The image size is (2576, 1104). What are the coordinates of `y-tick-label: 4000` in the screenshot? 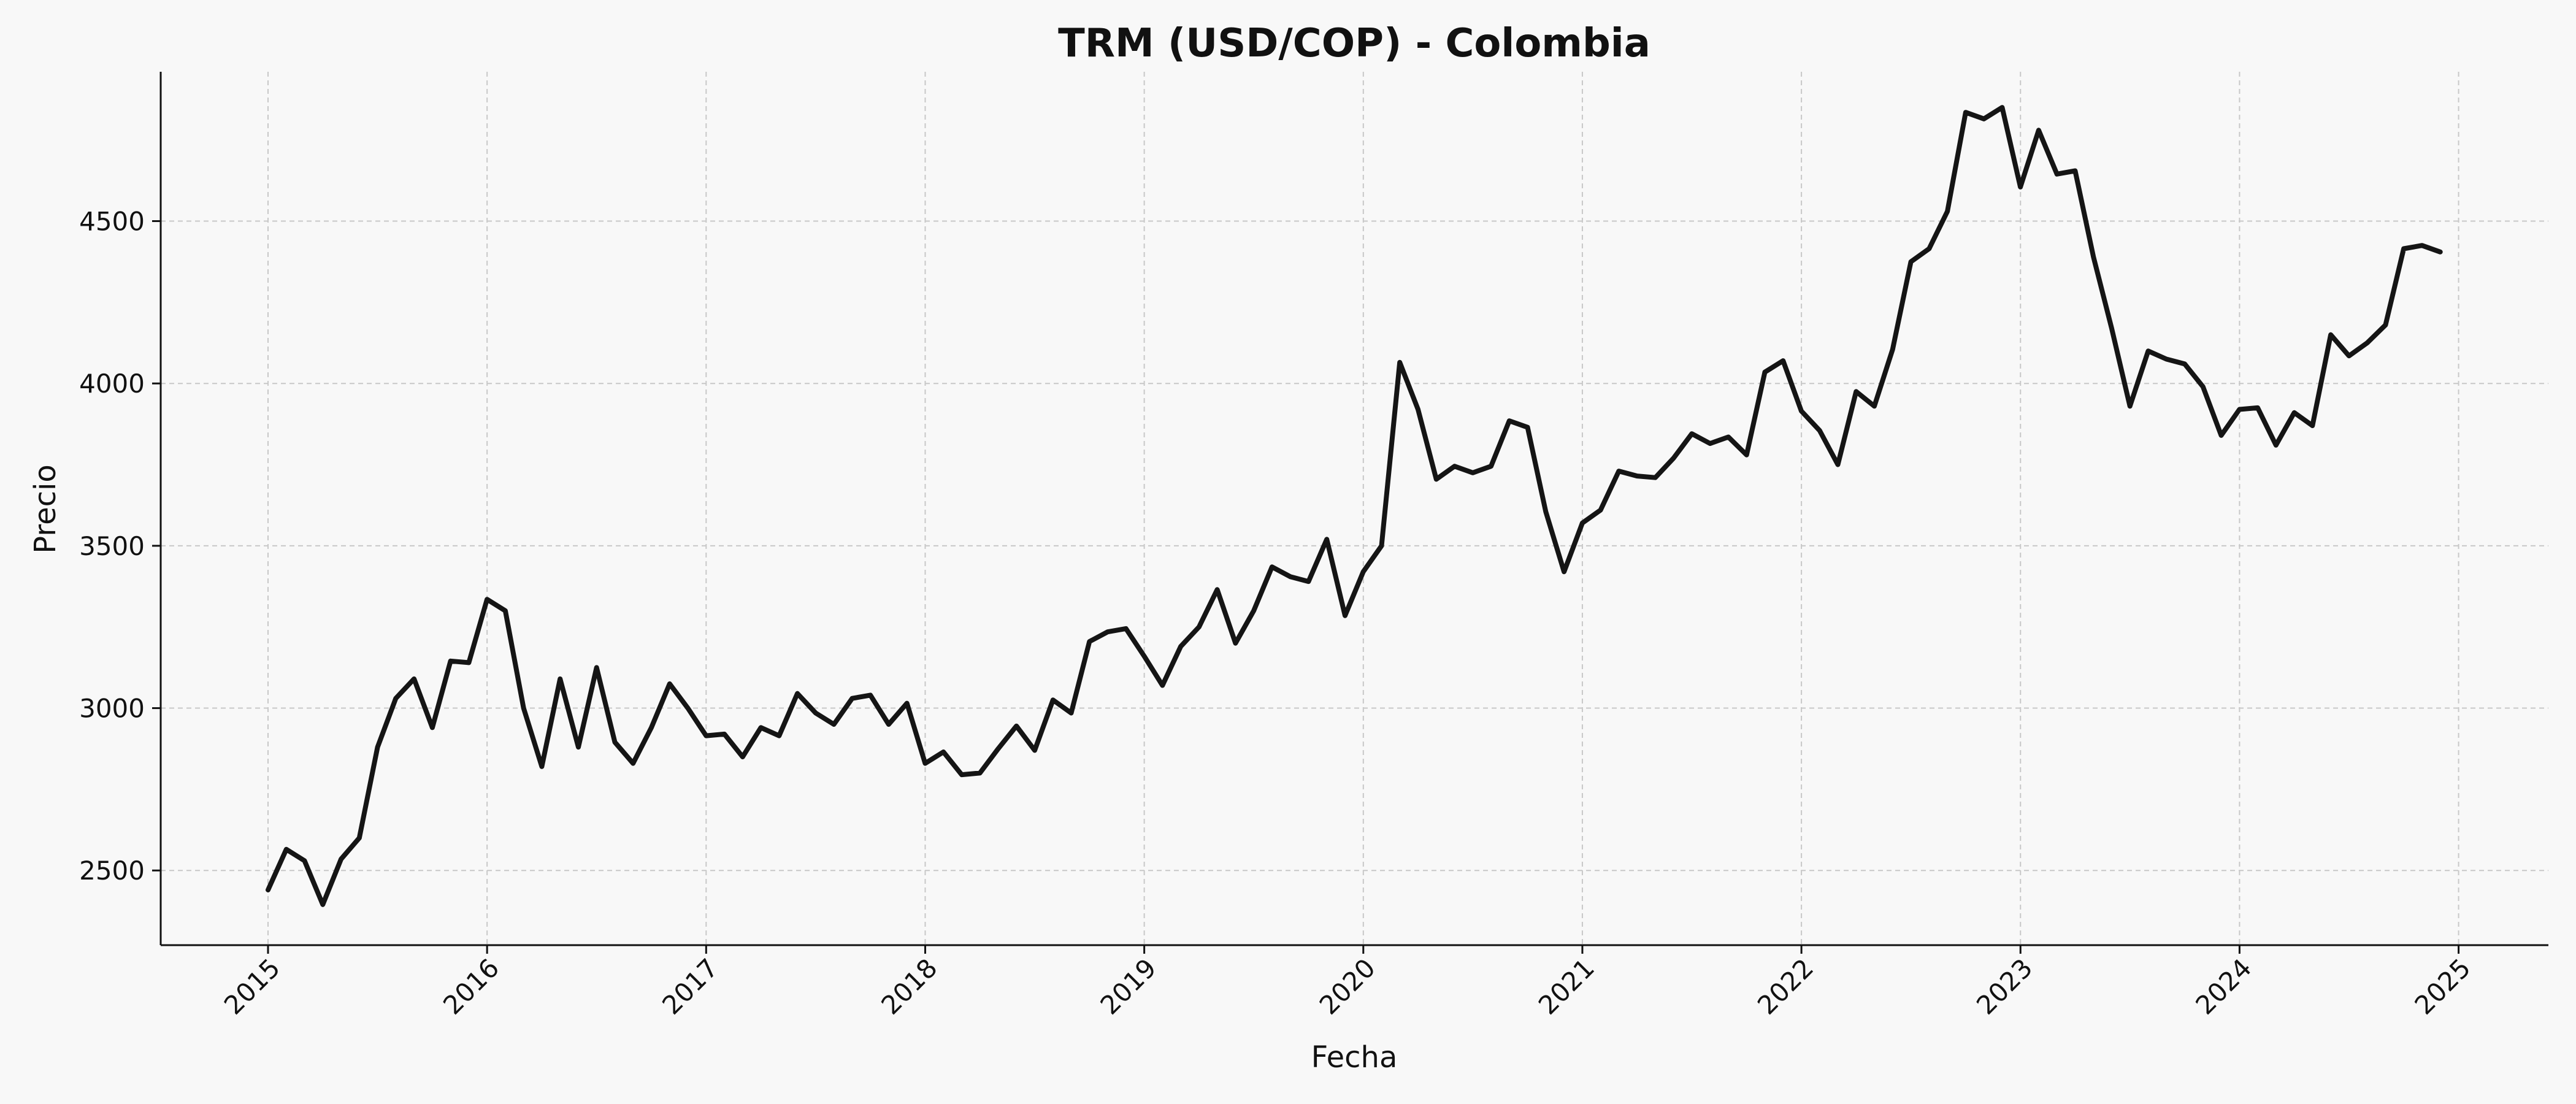 It's located at (112, 384).